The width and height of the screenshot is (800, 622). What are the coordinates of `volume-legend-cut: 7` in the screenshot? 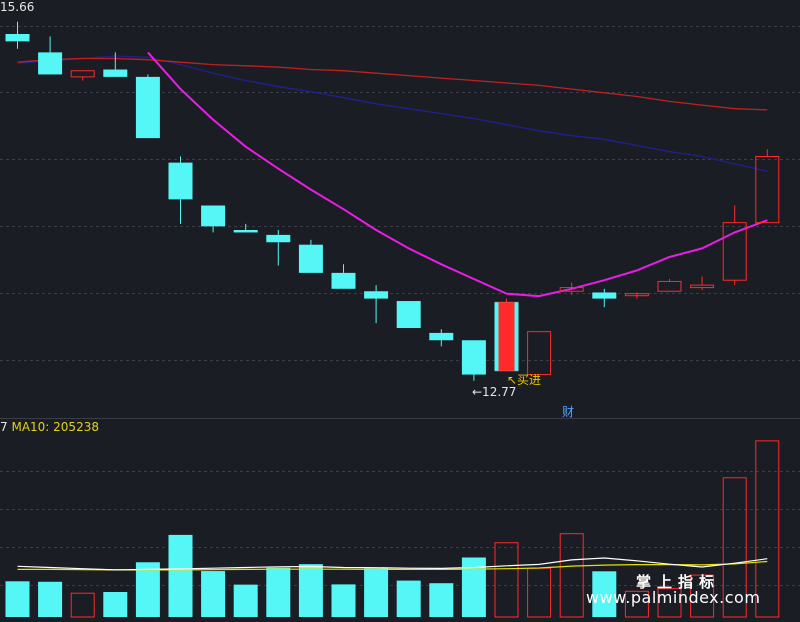 It's located at (4, 427).